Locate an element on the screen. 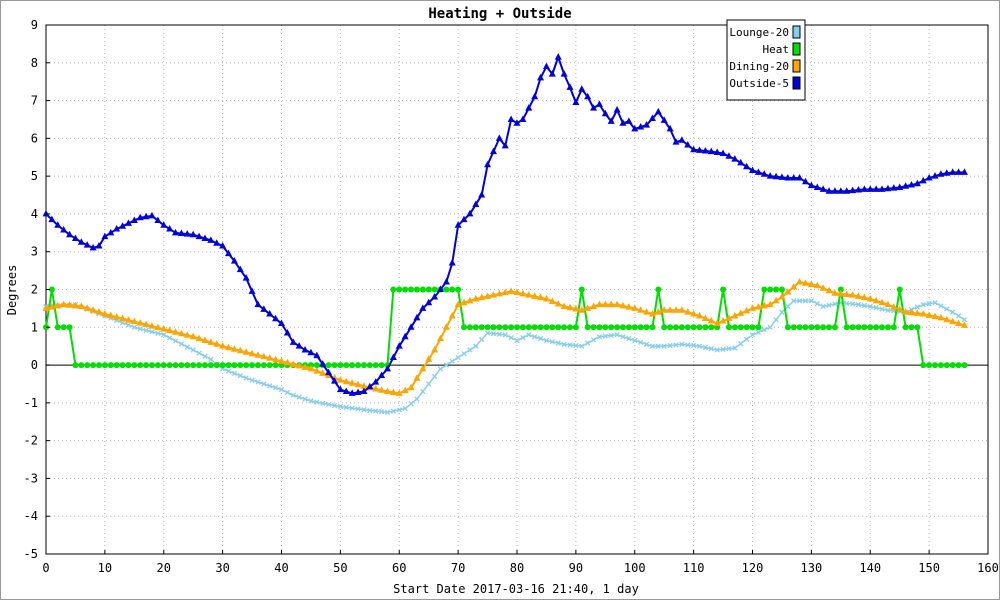 This screenshot has height=600, width=1000. x-tick-label: 10 is located at coordinates (105, 568).